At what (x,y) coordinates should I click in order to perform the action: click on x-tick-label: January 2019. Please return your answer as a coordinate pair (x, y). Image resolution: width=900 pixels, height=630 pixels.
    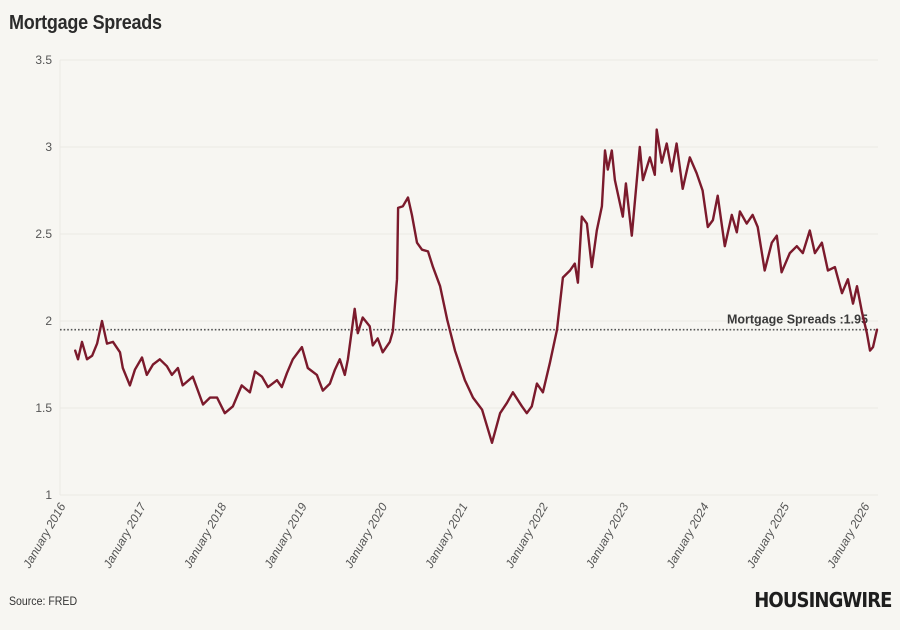
    Looking at the image, I should click on (285, 535).